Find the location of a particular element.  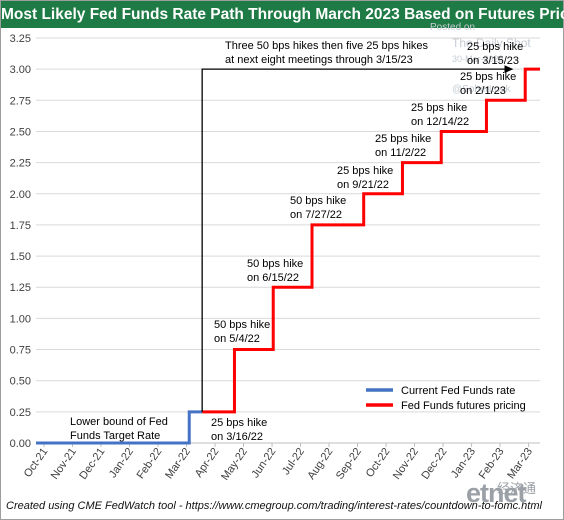

x-tick-label: Mar-22 is located at coordinates (178, 463).